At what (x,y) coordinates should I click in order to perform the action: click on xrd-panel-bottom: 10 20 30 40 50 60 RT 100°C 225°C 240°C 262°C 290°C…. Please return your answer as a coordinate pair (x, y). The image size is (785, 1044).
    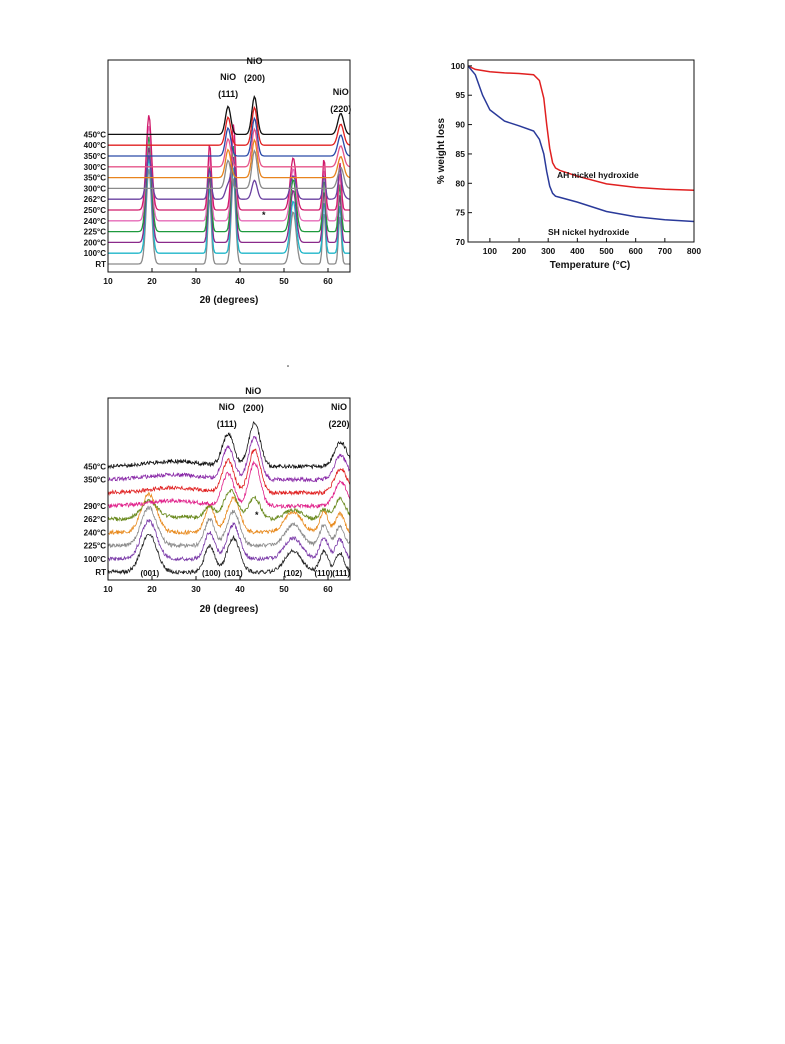
    Looking at the image, I should click on (217, 500).